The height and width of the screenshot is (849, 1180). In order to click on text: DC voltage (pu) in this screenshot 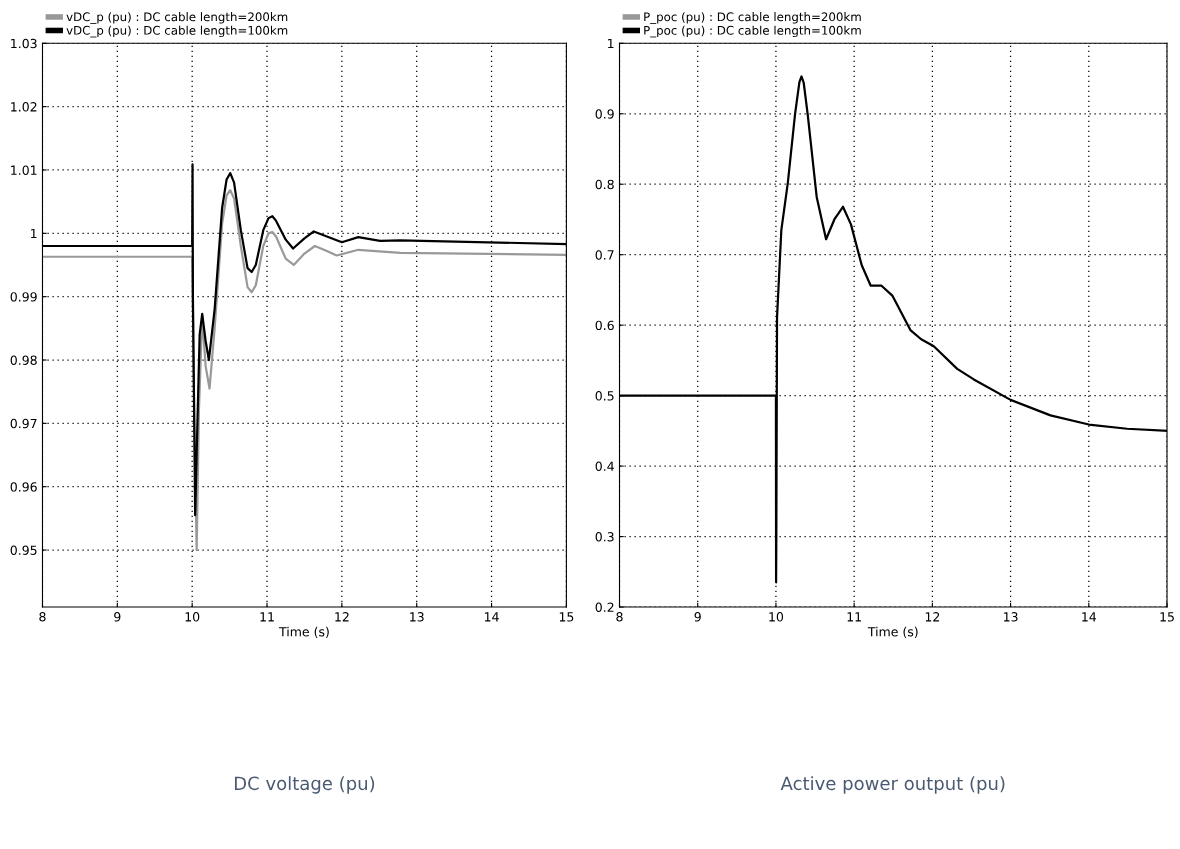, I will do `click(304, 785)`.